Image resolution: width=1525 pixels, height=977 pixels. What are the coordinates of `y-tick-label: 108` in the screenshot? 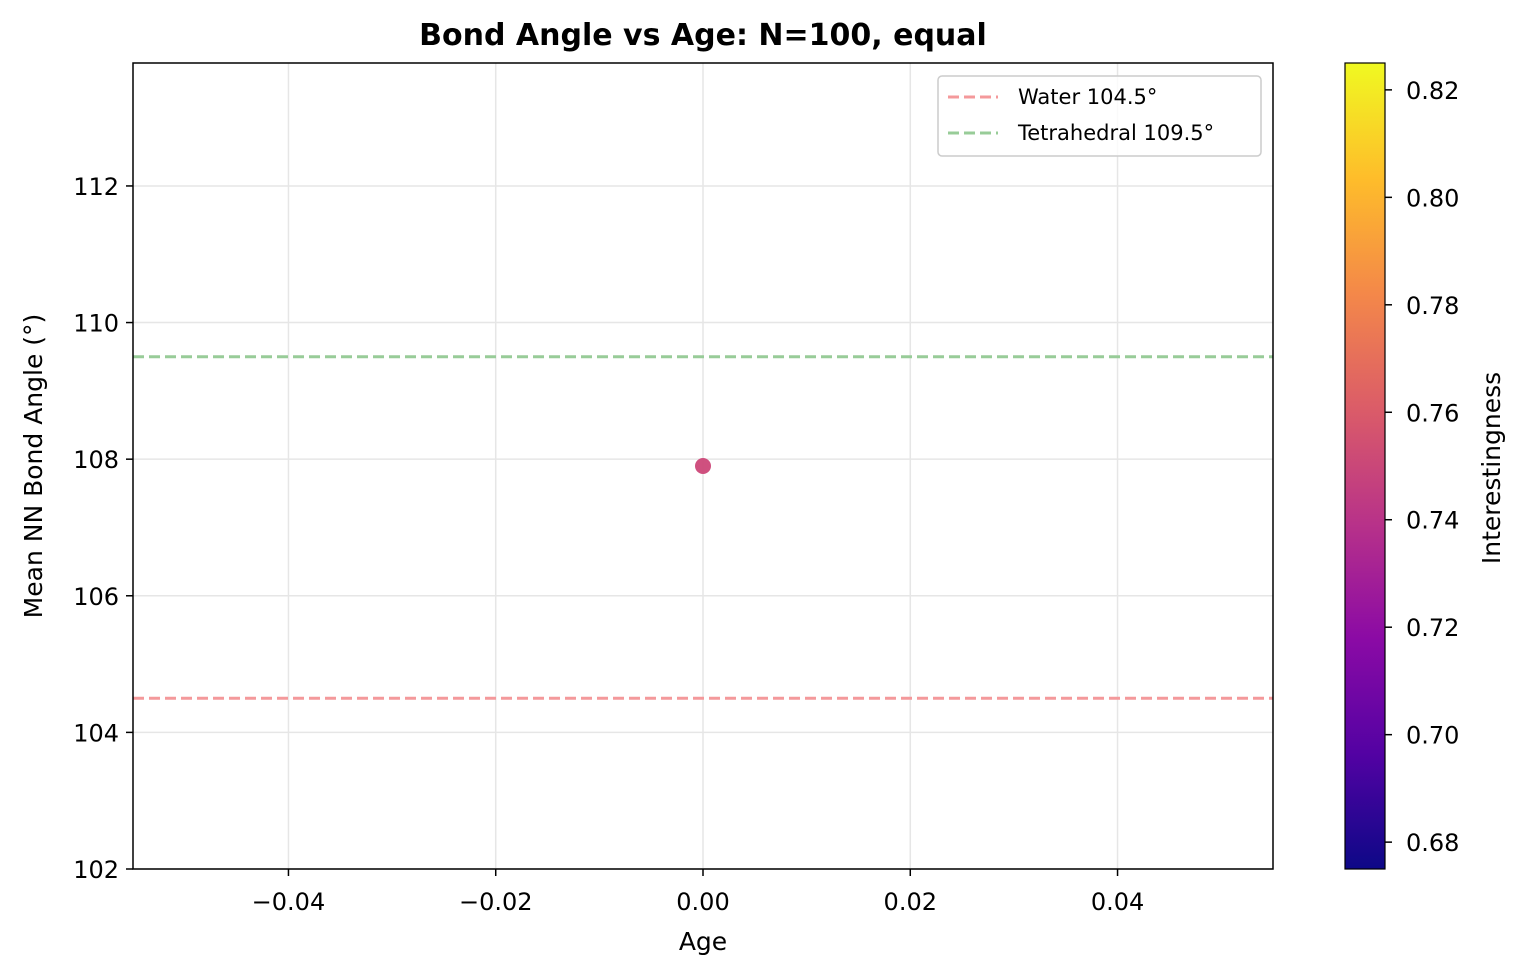 It's located at (96, 460).